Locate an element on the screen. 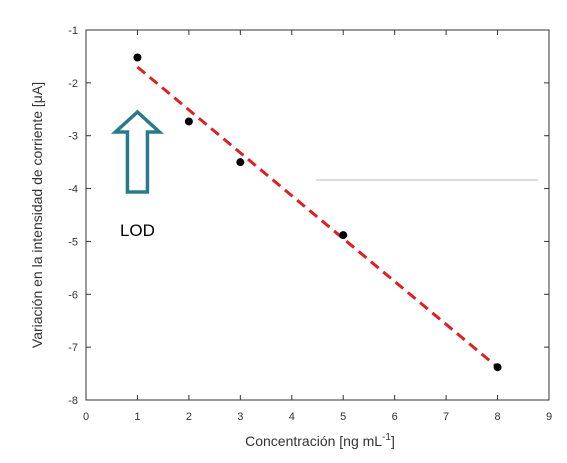  lod-arrow-icon is located at coordinates (137, 151).